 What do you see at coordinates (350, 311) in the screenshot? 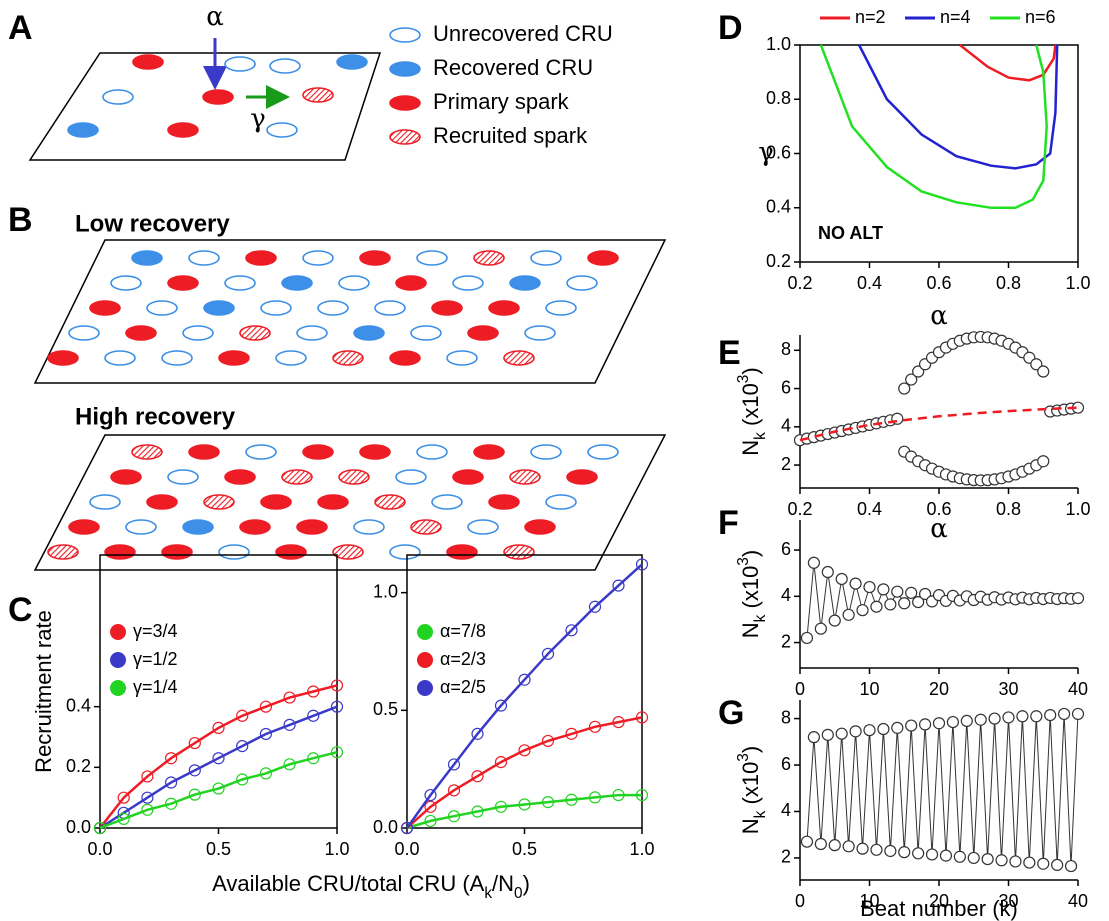
I see `plane-low` at bounding box center [350, 311].